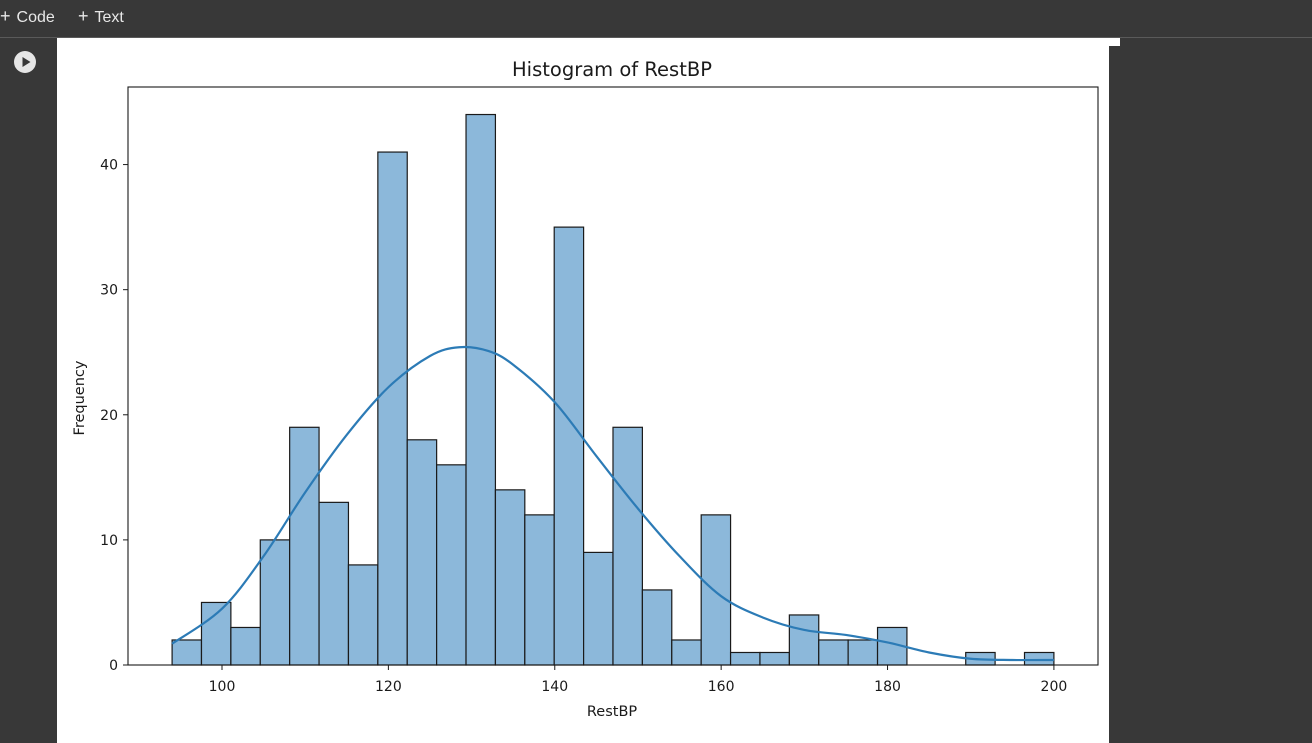  I want to click on toolbar-divider, so click(656, 37).